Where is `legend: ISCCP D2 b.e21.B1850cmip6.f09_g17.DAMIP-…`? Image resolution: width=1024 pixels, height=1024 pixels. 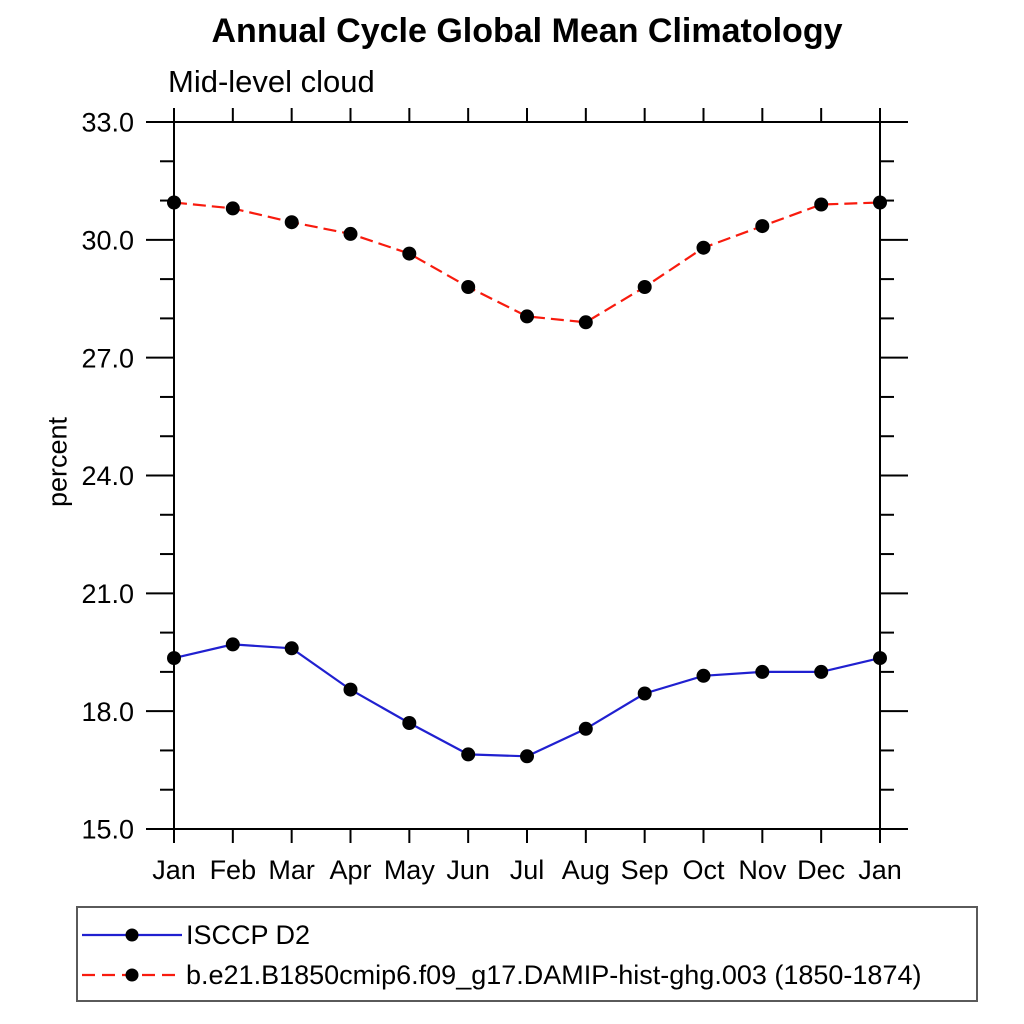
legend: ISCCP D2 b.e21.B1850cmip6.f09_g17.DAMIP-… is located at coordinates (527, 954).